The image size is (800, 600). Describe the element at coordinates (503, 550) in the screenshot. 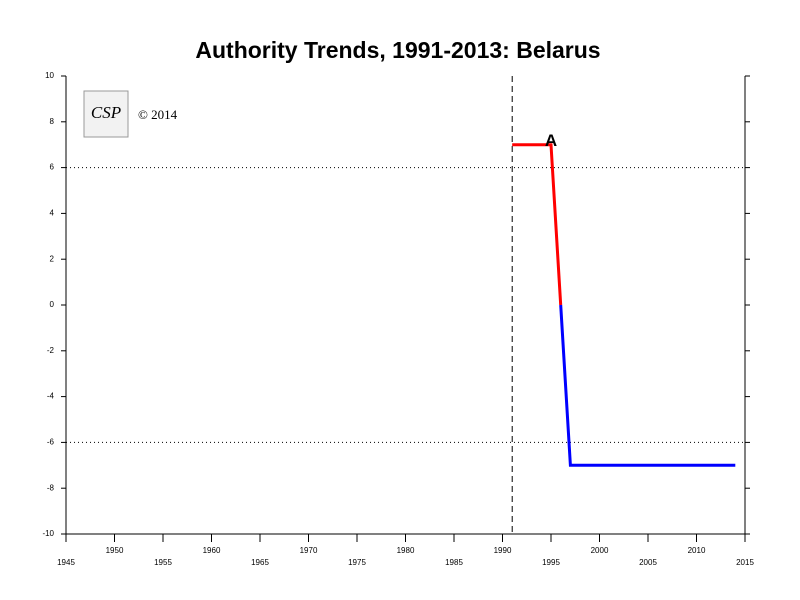

I see `x-tick-label: 1990` at that location.